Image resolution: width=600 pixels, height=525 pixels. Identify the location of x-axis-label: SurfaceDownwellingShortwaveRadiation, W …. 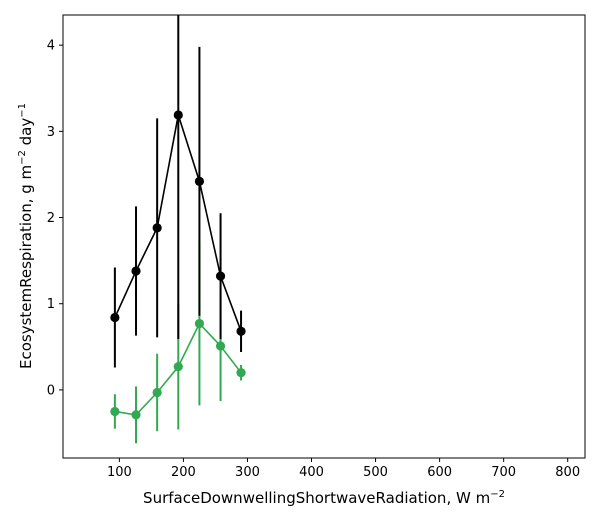
(324, 498).